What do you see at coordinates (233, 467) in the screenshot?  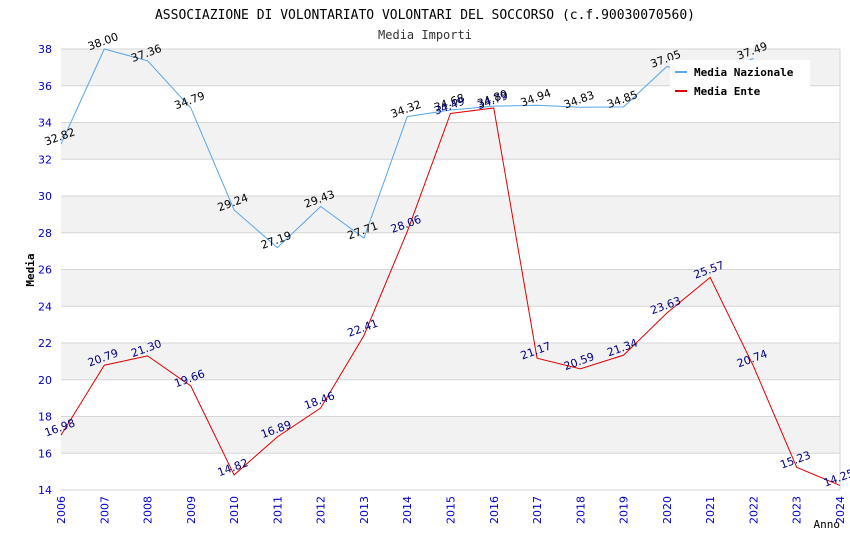 I see `data-label: 14.82` at bounding box center [233, 467].